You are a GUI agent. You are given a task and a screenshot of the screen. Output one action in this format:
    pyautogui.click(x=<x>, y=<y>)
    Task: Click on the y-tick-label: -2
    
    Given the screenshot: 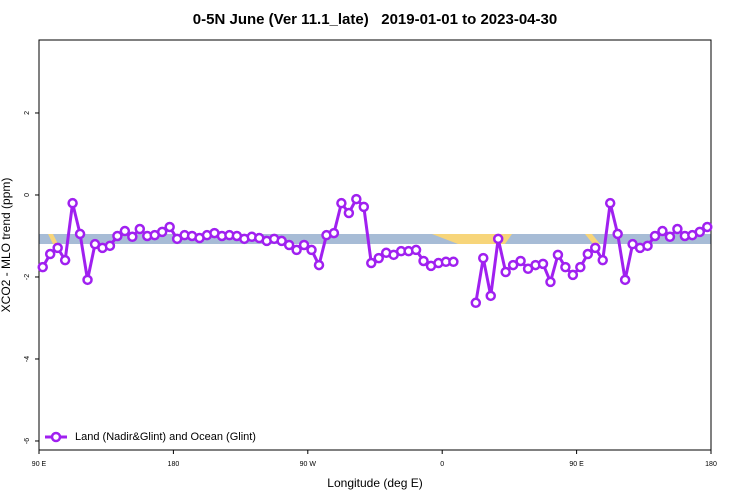 What is the action you would take?
    pyautogui.click(x=27, y=277)
    